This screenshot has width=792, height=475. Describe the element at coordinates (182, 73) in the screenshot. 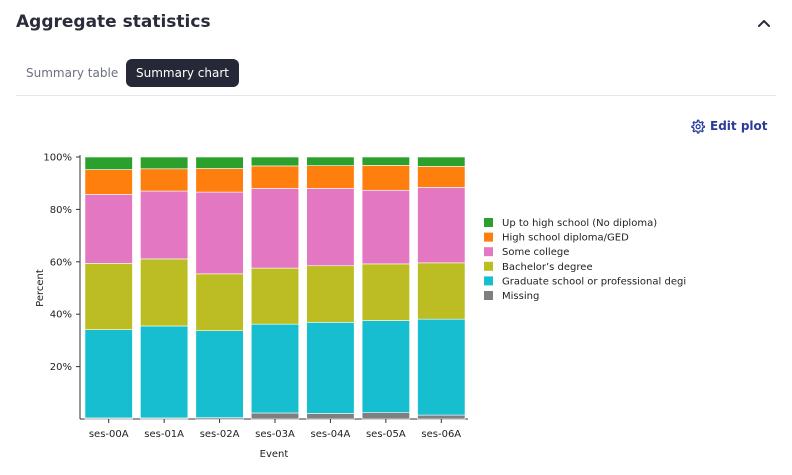

I see `tab-summary-chart: Summary chart` at that location.